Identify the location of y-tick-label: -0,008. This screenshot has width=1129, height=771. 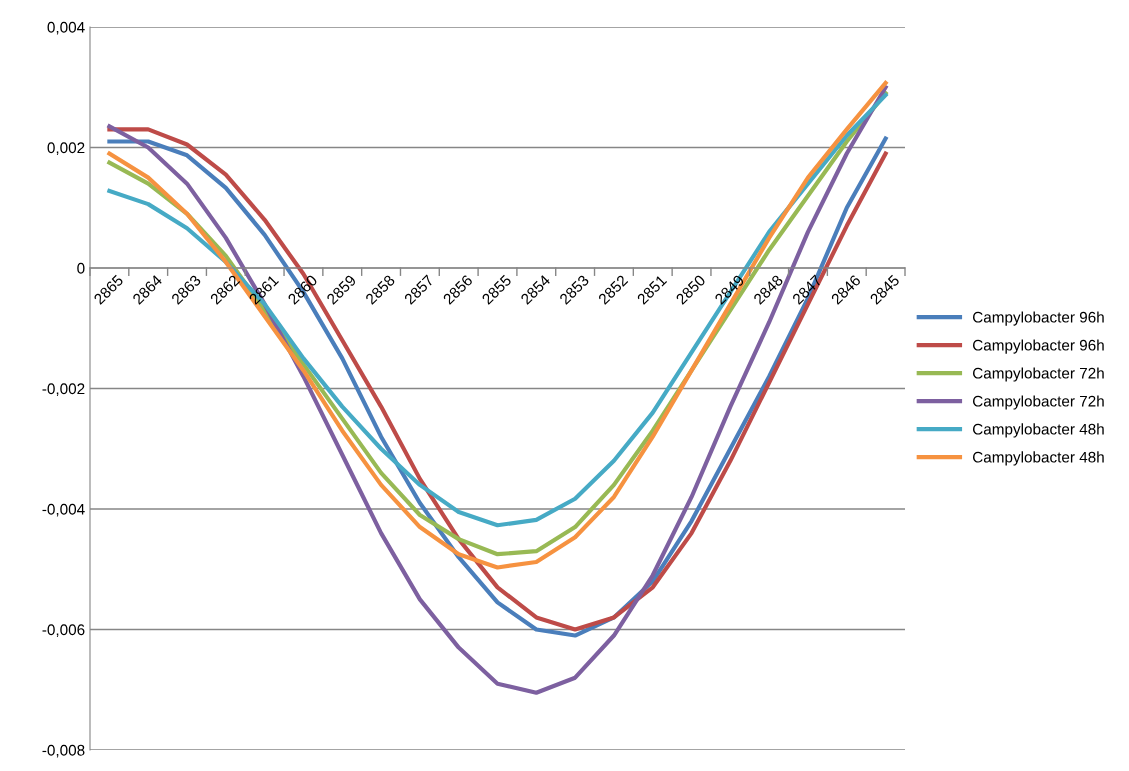
(63, 751).